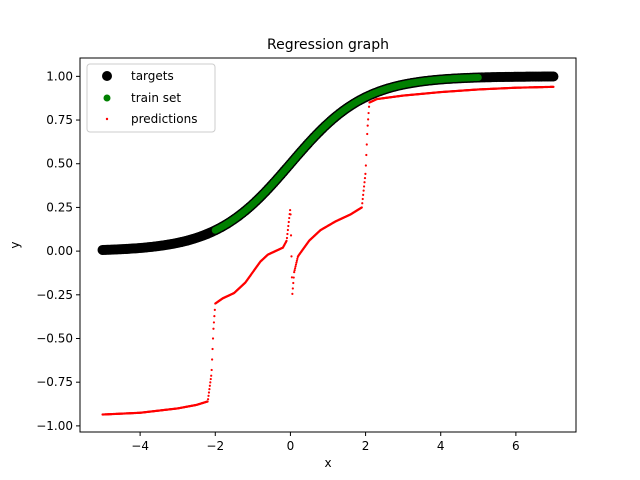 The width and height of the screenshot is (640, 480). What do you see at coordinates (54, 426) in the screenshot?
I see `y-tick-label: −1.00` at bounding box center [54, 426].